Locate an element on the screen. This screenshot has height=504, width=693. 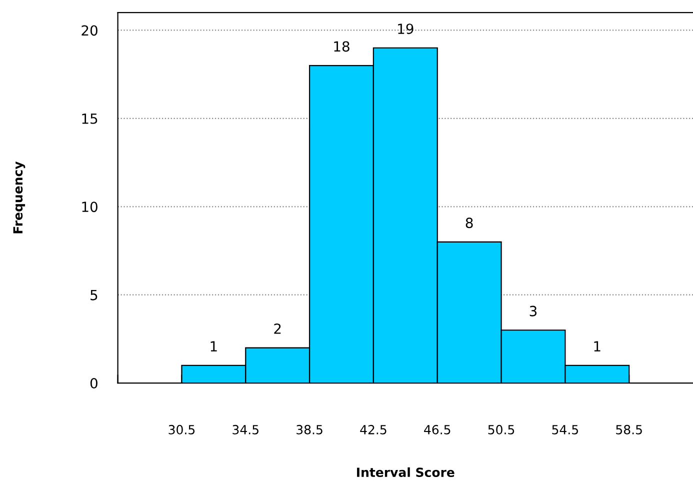
x-tick-label: 46.5 is located at coordinates (437, 429).